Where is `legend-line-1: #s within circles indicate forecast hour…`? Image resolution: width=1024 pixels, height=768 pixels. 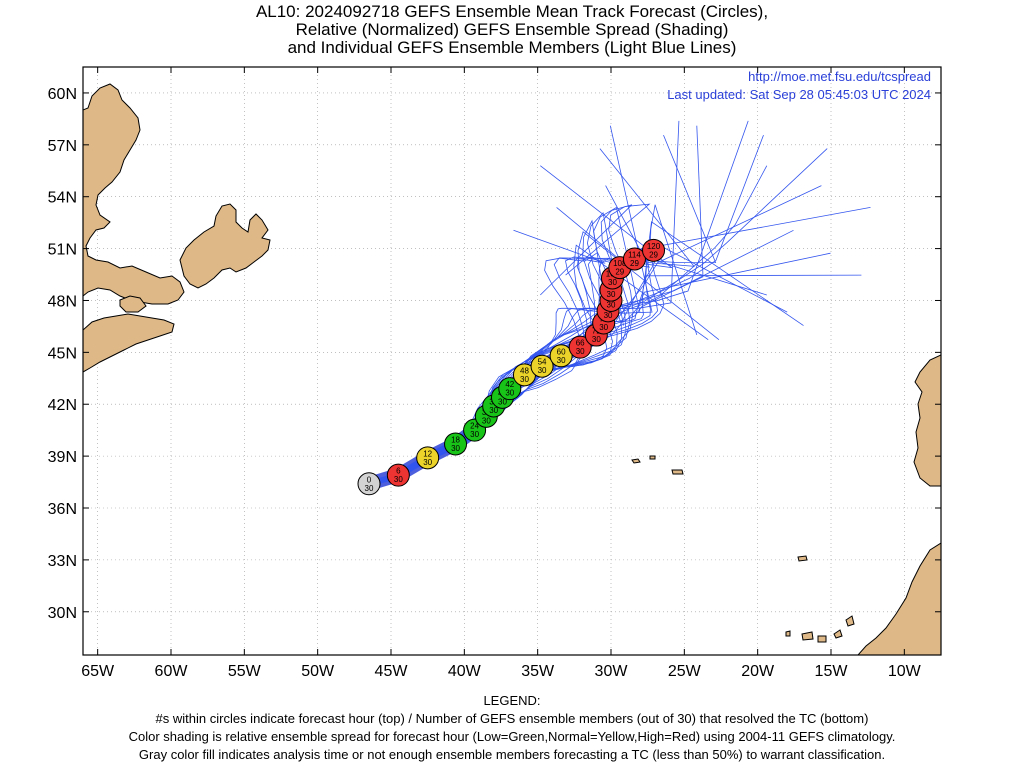 legend-line-1: #s within circles indicate forecast hour… is located at coordinates (512, 718).